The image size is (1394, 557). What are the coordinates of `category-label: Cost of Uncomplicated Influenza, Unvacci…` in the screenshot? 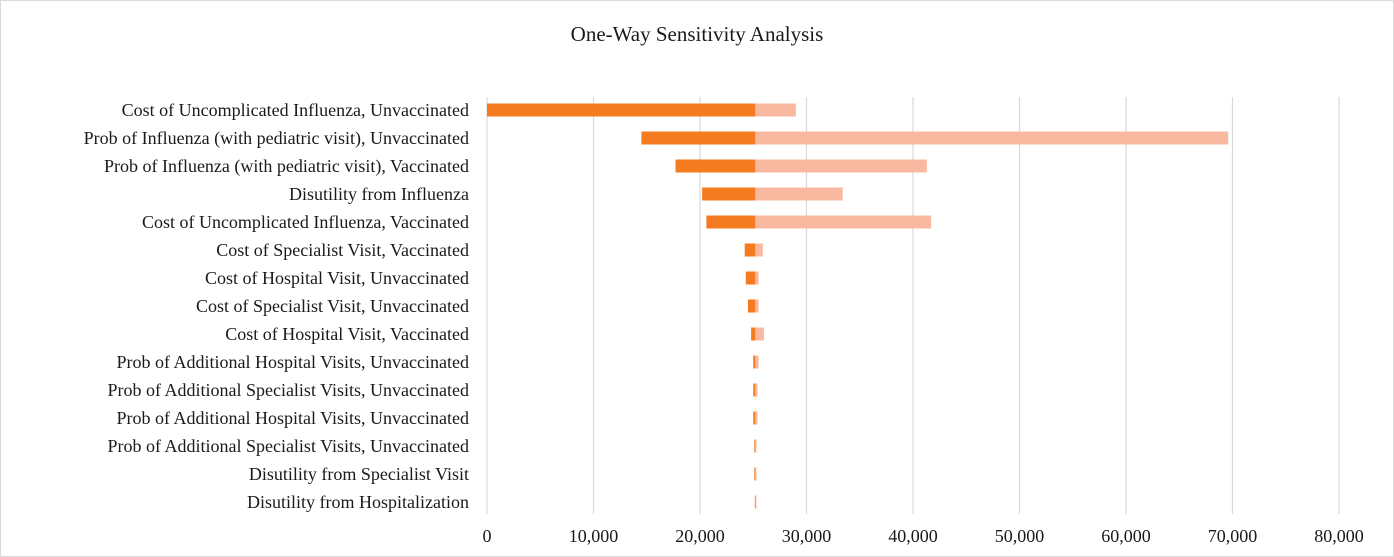 It's located at (295, 110).